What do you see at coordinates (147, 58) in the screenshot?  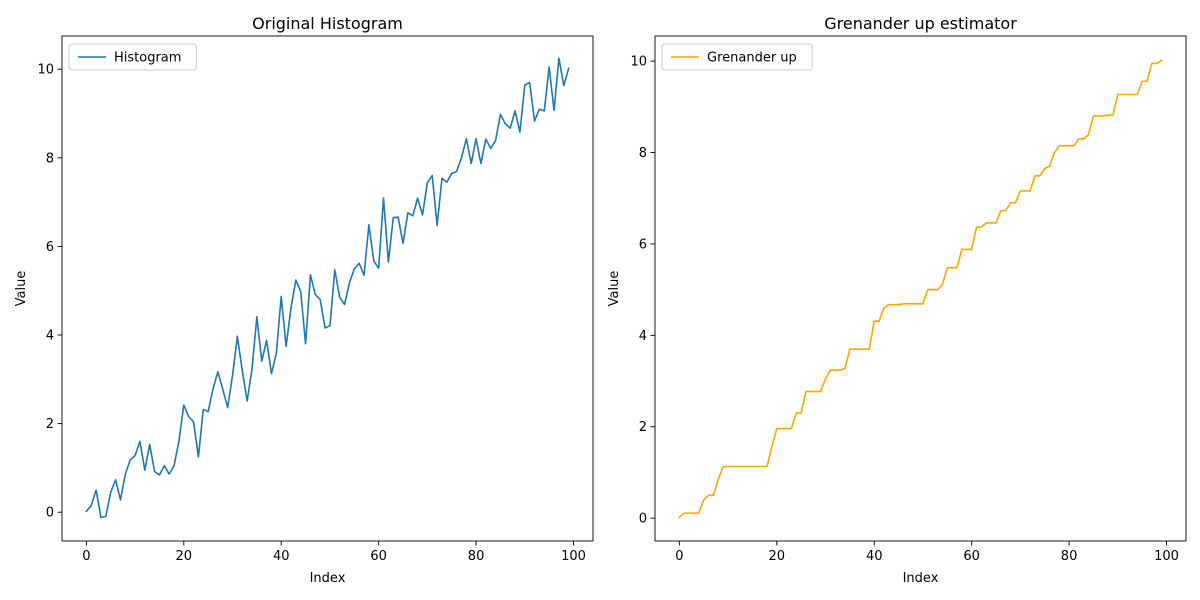 I see `legend-label: Histogram` at bounding box center [147, 58].